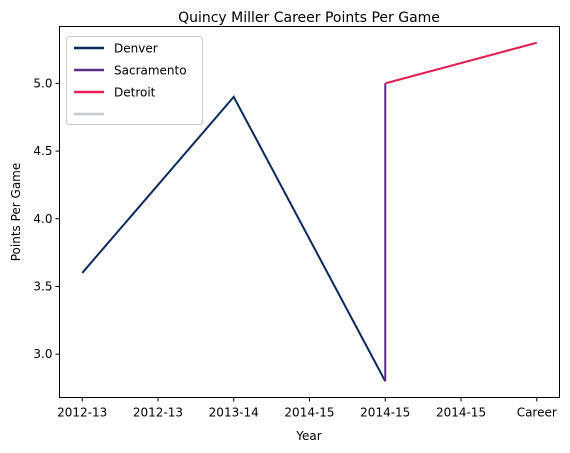  What do you see at coordinates (150, 71) in the screenshot?
I see `legend-label: Sacramento` at bounding box center [150, 71].